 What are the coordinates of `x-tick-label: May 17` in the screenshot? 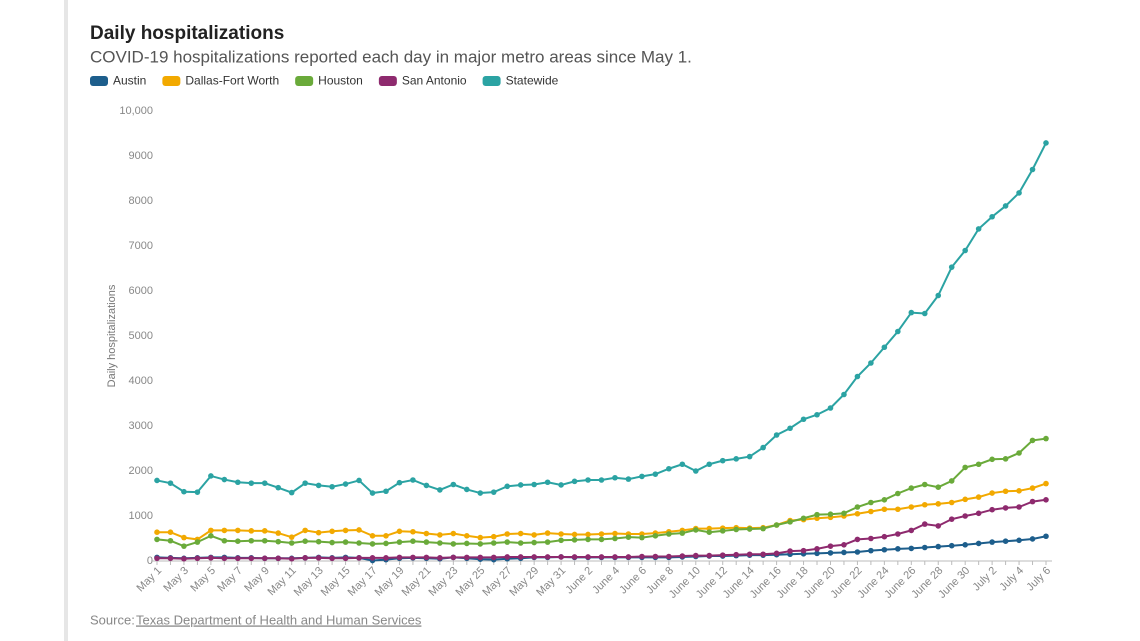 It's located at (363, 582).